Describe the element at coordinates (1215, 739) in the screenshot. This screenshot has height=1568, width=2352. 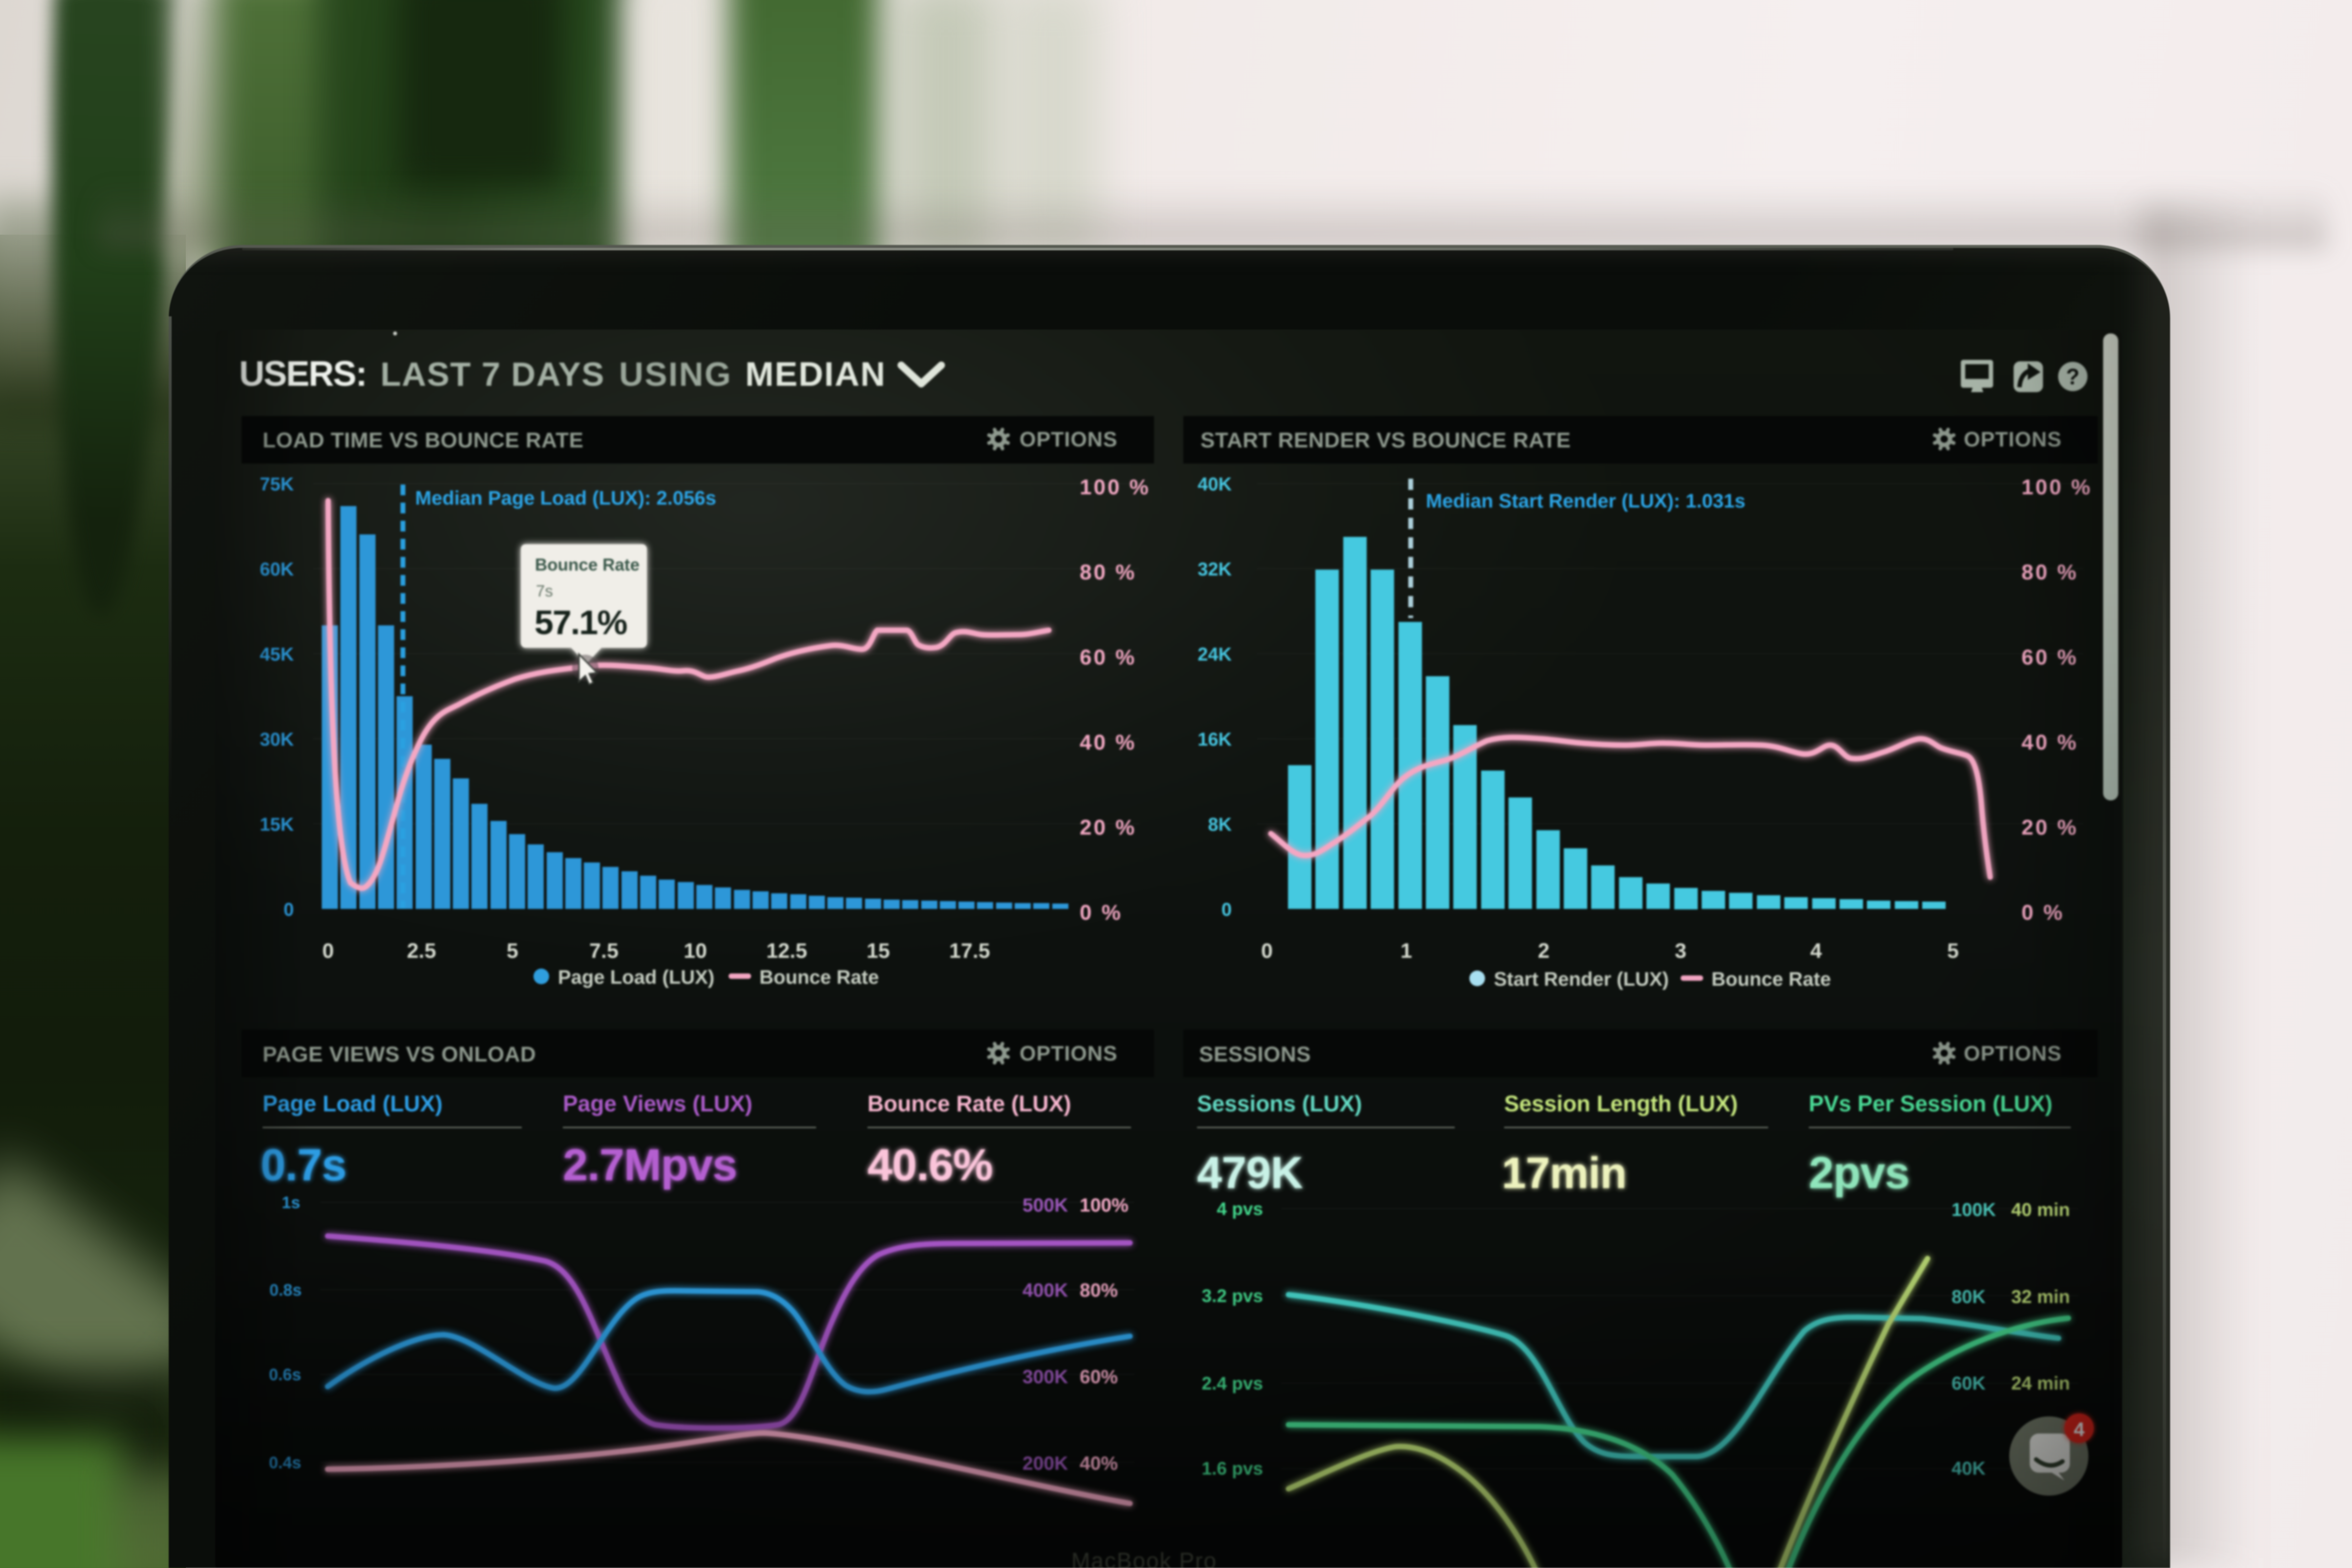
I see `svg-text: 16K` at that location.